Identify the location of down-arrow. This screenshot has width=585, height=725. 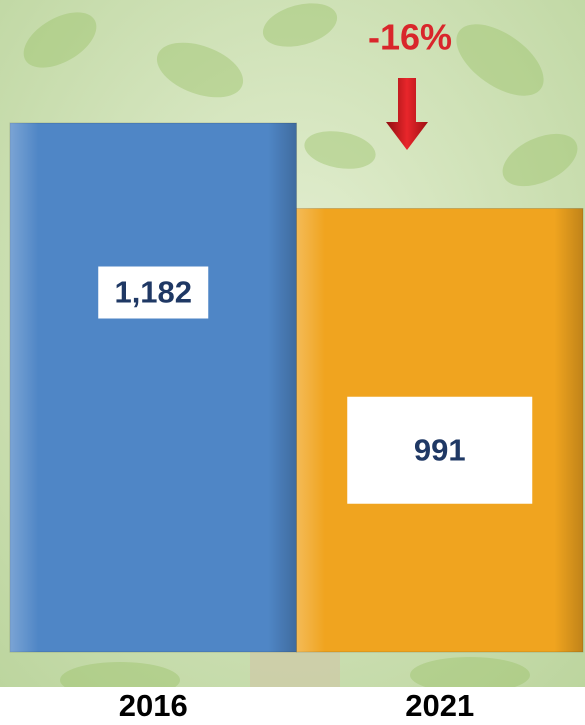
(407, 114).